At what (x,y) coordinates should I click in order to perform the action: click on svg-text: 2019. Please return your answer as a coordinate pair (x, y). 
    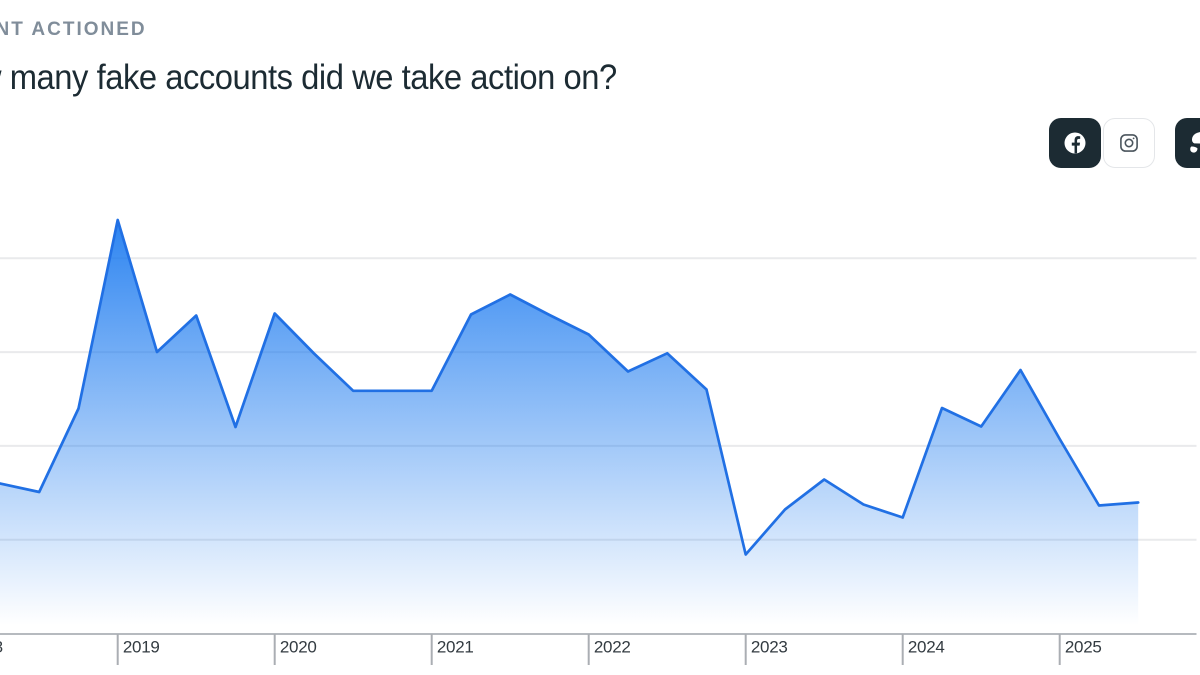
    Looking at the image, I should click on (141, 647).